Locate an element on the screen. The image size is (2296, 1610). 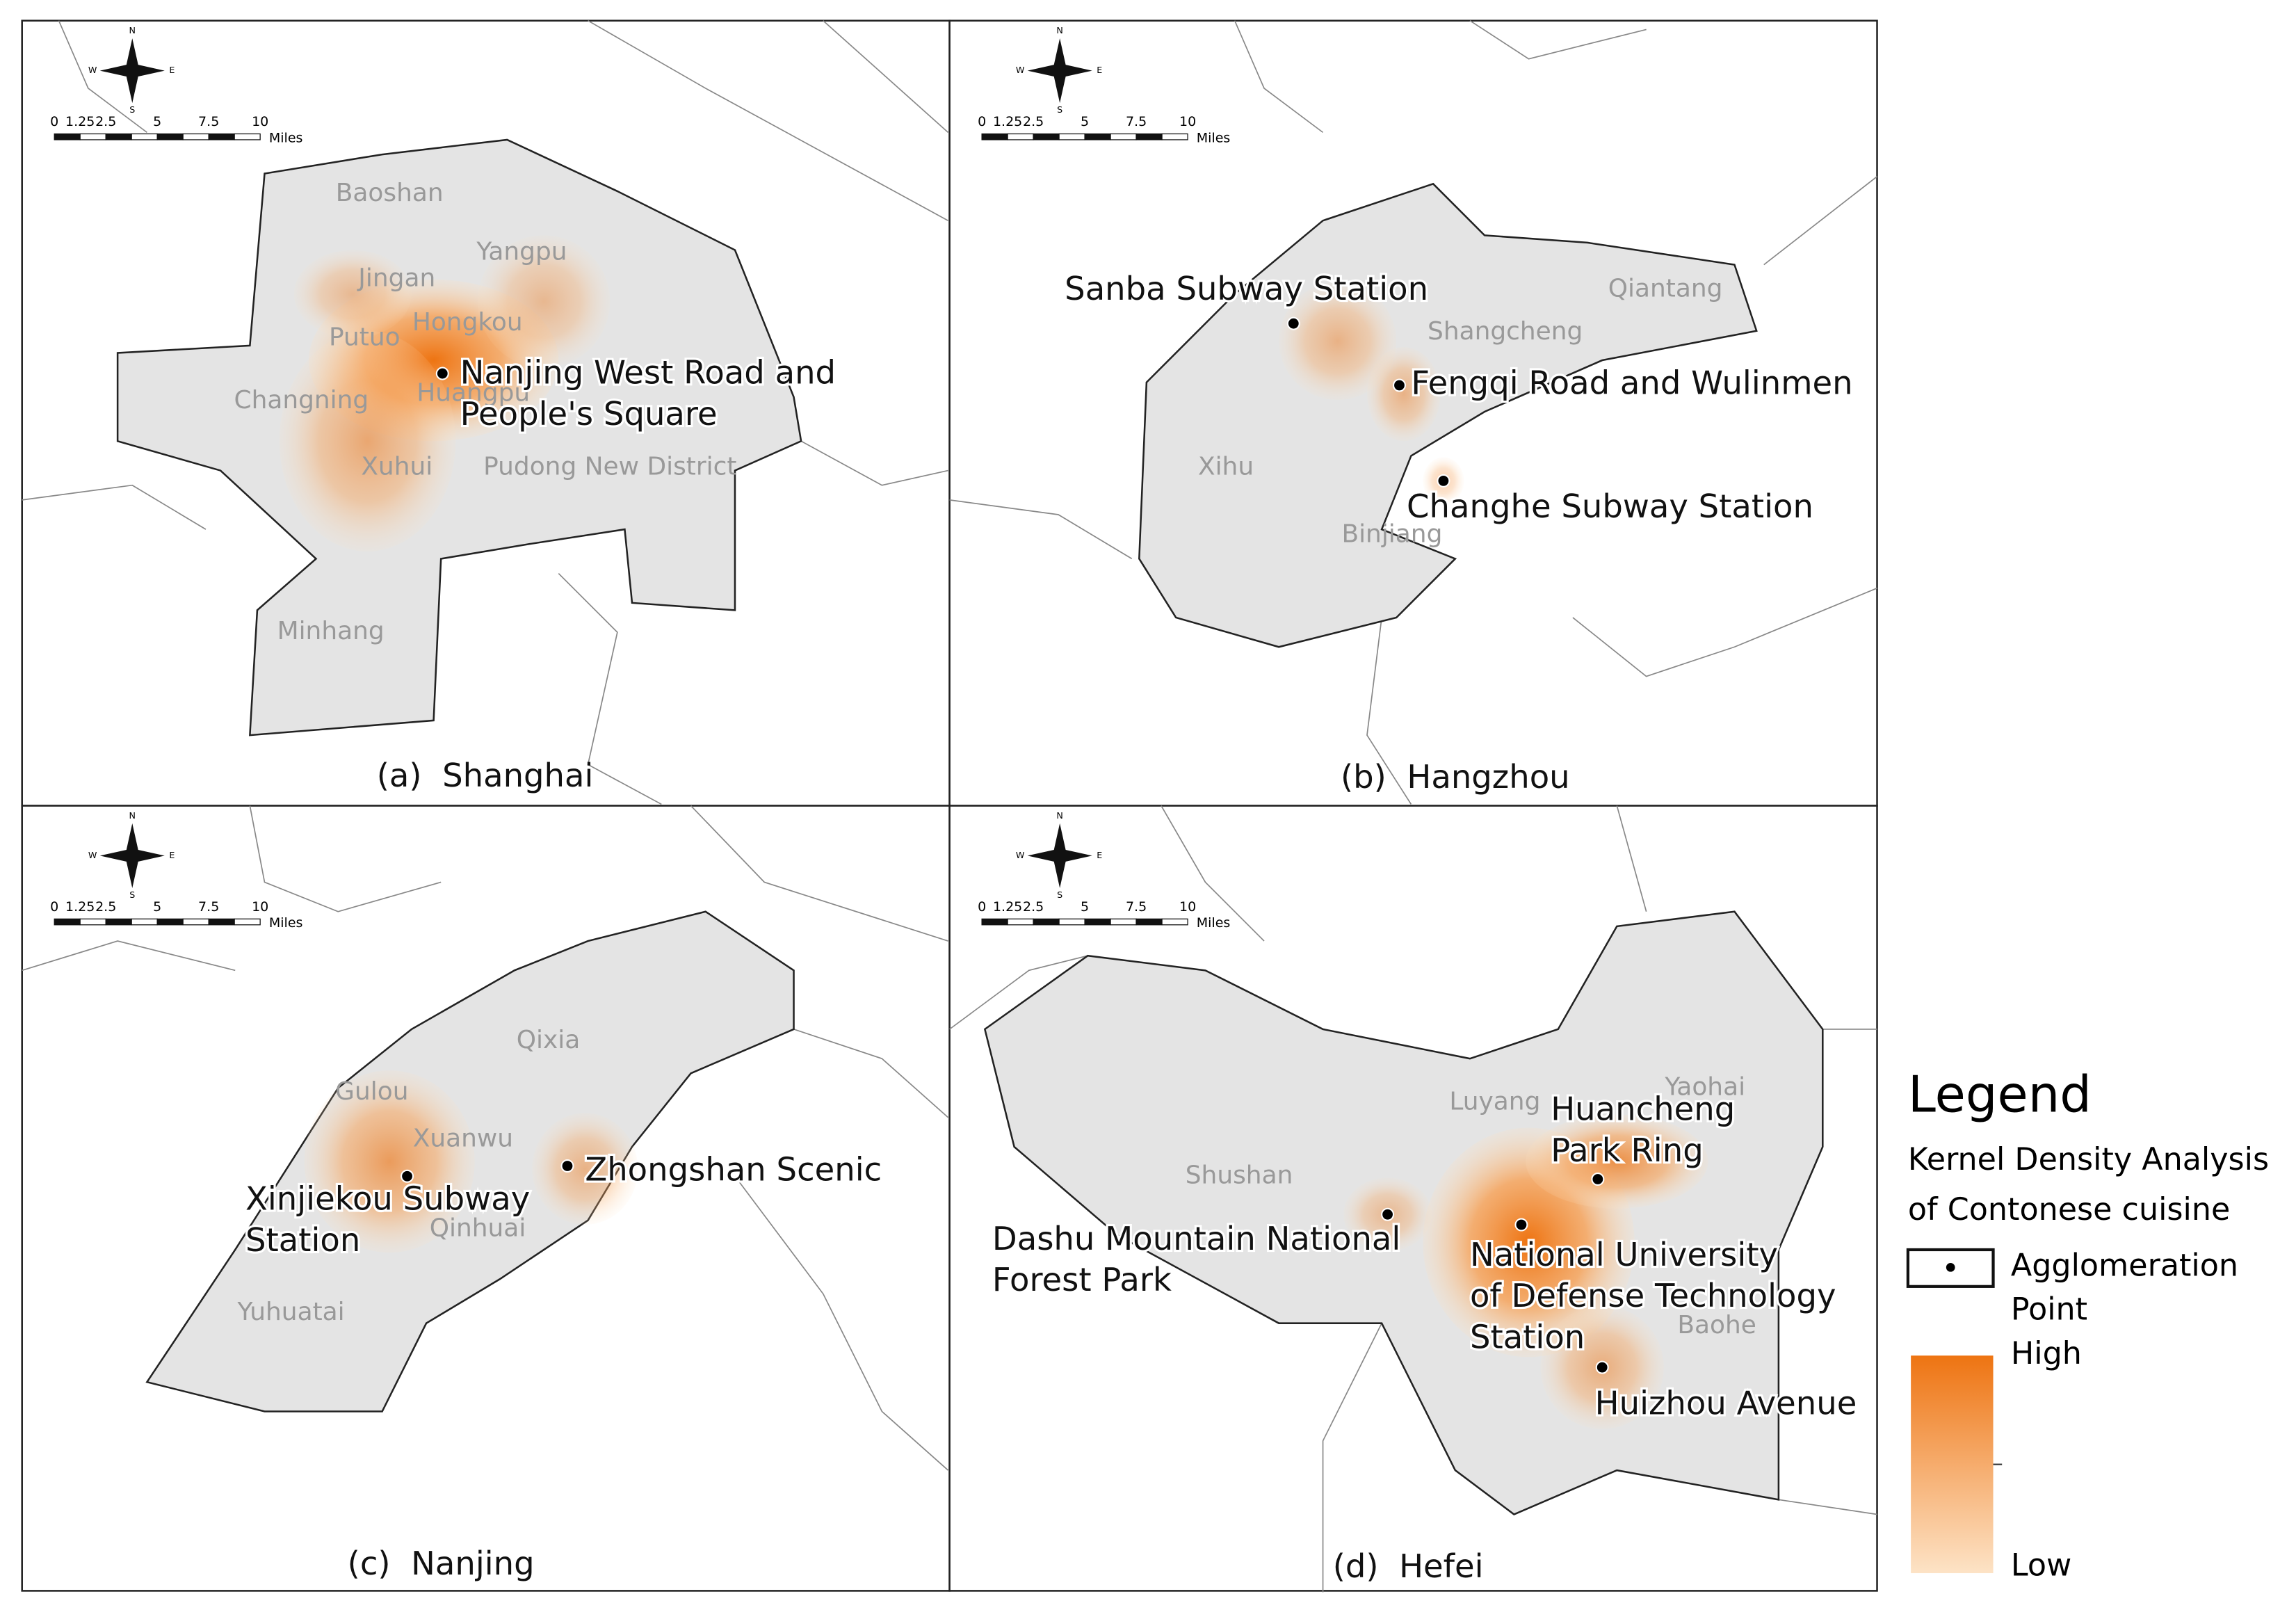
point-label: Xinjiekou Subway is located at coordinates (387, 1199).